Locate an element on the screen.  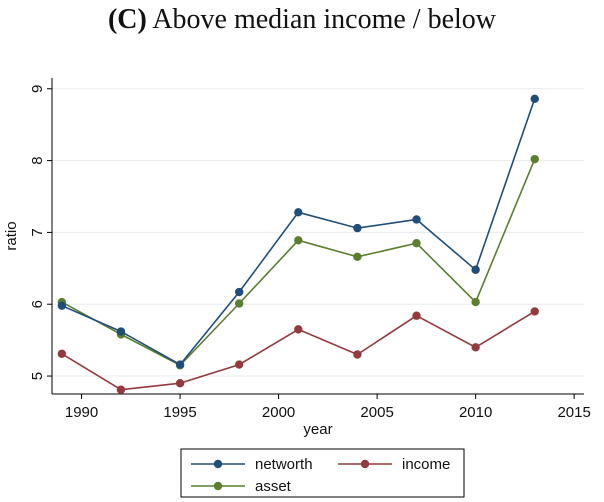
y-tick-label: 5 is located at coordinates (37, 376).